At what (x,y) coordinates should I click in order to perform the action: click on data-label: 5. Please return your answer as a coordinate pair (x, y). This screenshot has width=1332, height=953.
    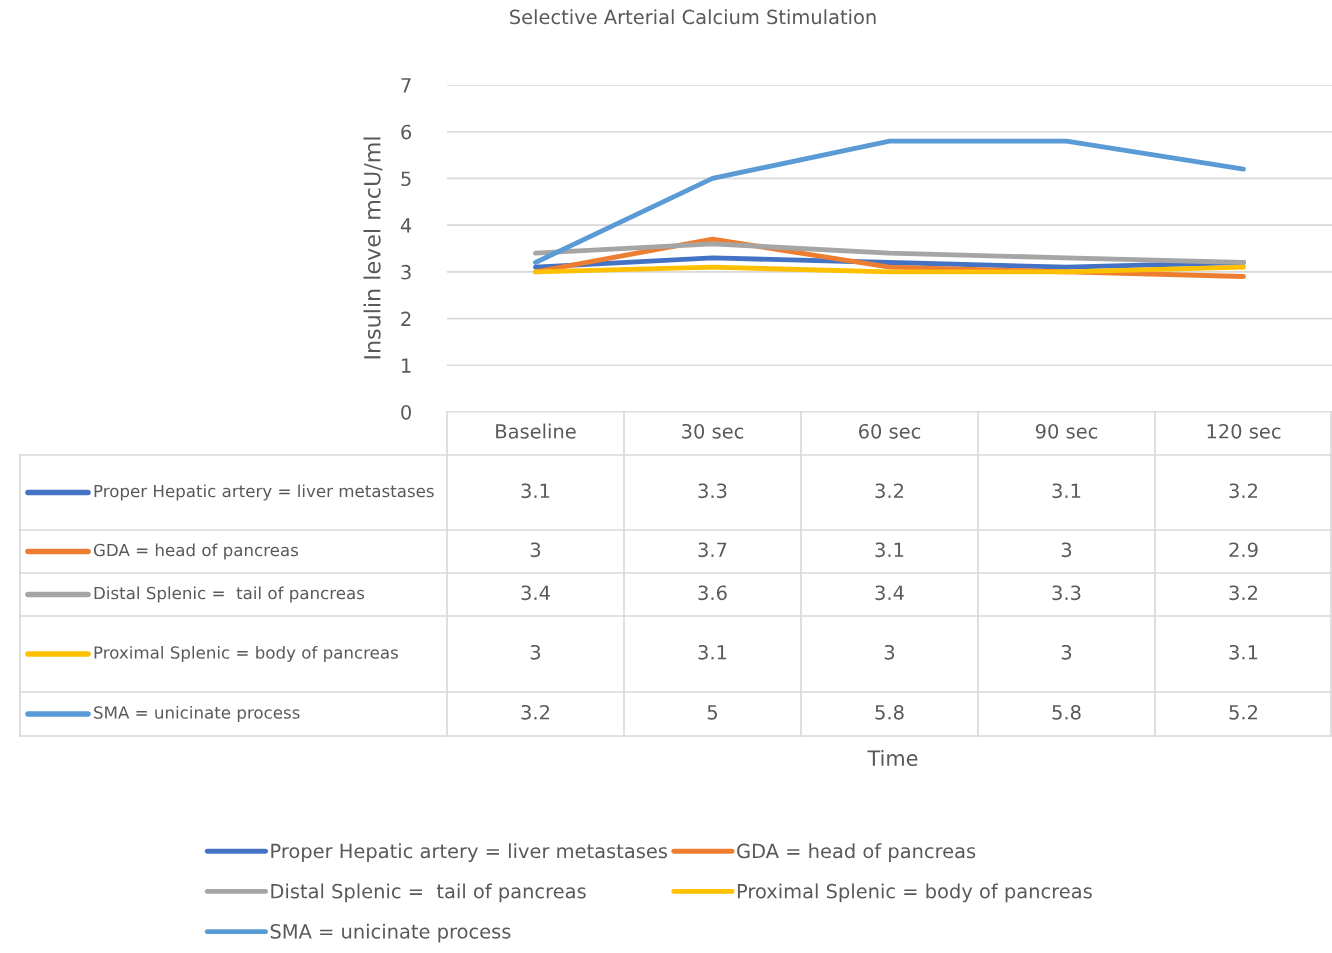
    Looking at the image, I should click on (712, 712).